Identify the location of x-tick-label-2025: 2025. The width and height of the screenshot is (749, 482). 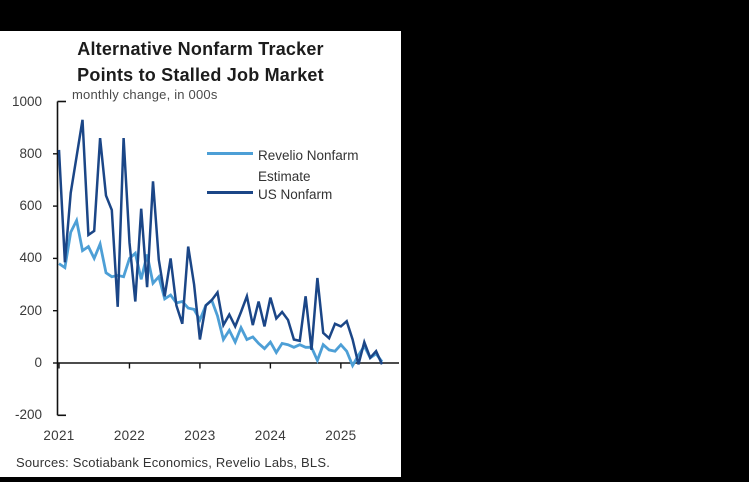
(341, 435).